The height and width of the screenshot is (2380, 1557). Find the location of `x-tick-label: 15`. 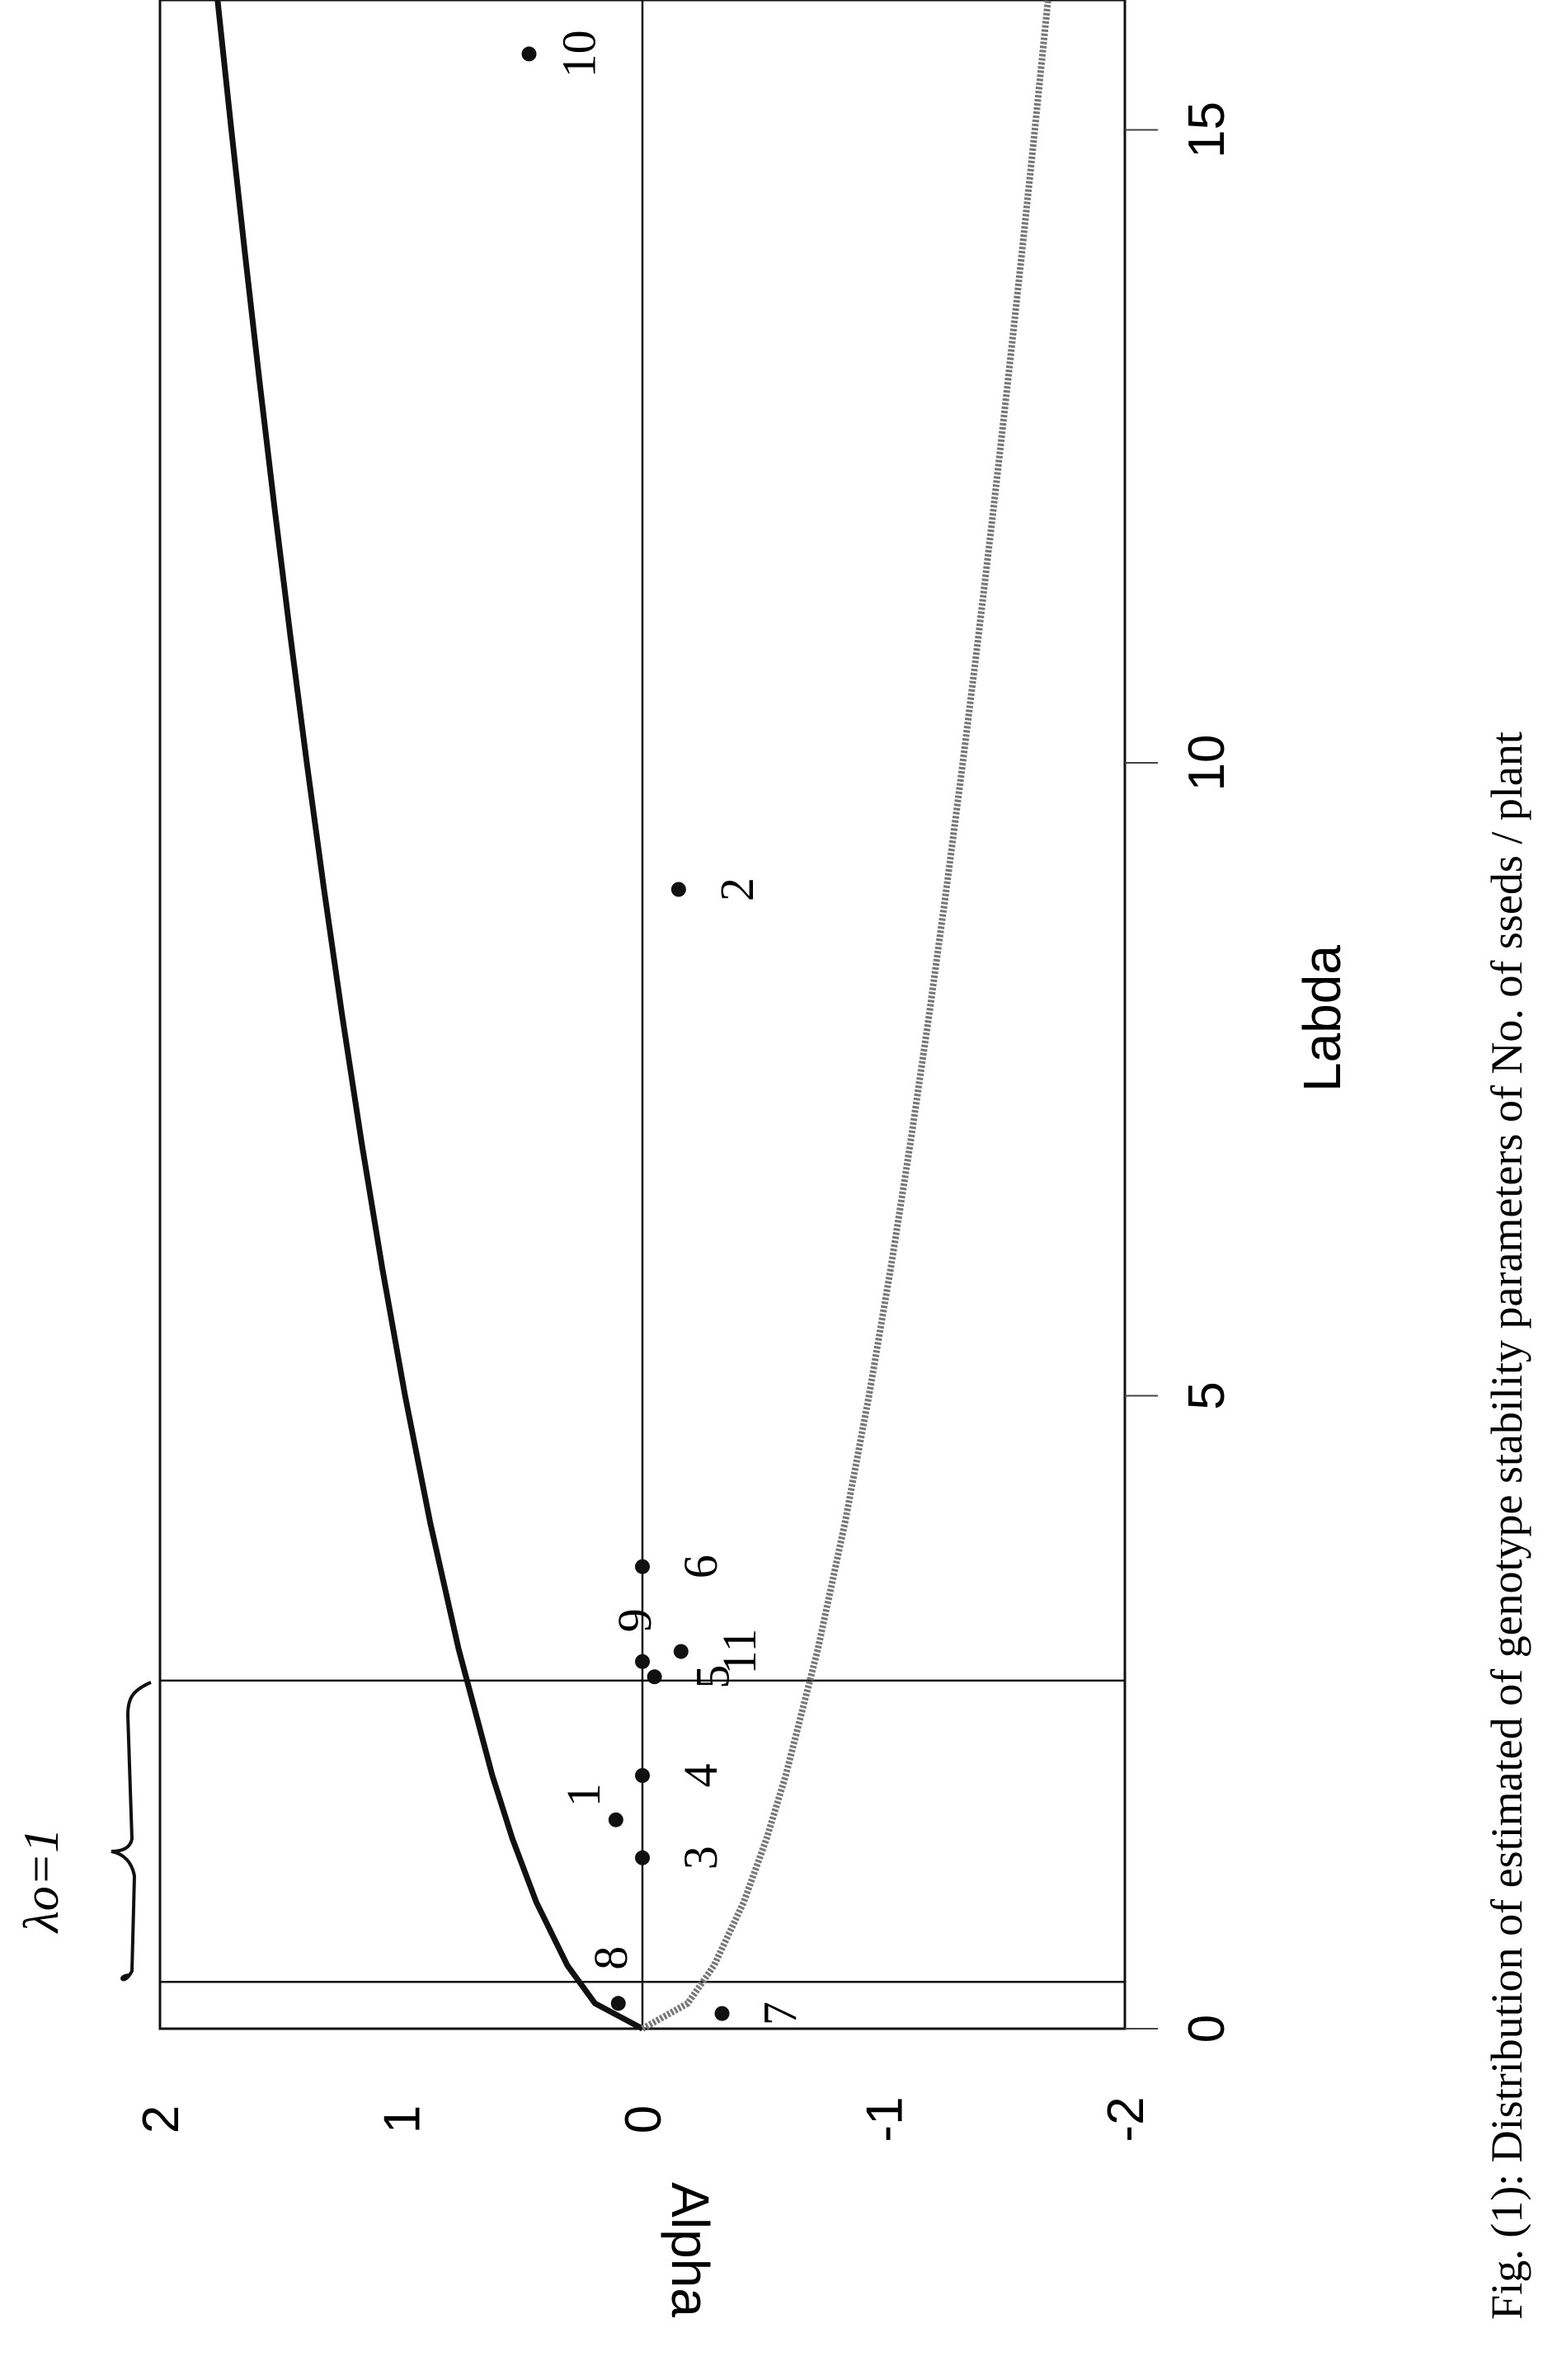

x-tick-label: 15 is located at coordinates (1206, 129).